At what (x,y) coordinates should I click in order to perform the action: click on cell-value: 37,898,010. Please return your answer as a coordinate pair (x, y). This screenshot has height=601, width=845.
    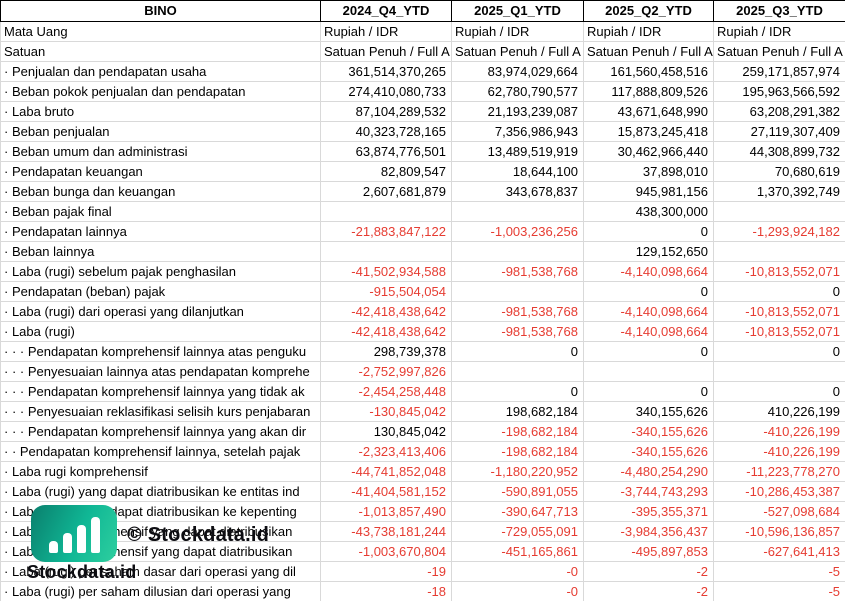
    Looking at the image, I should click on (648, 171).